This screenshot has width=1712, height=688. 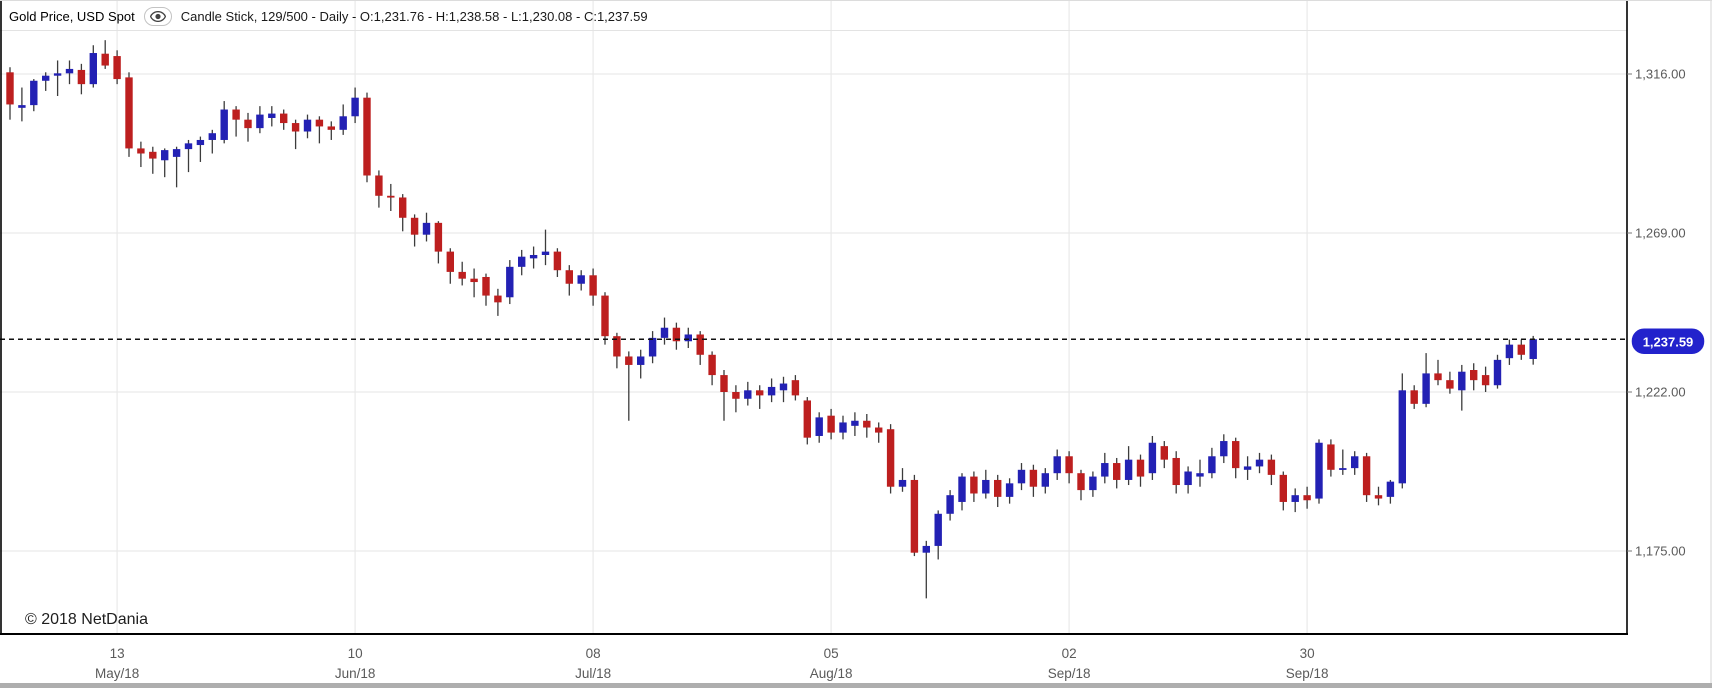 What do you see at coordinates (1307, 653) in the screenshot?
I see `x-axis-day-label: 30` at bounding box center [1307, 653].